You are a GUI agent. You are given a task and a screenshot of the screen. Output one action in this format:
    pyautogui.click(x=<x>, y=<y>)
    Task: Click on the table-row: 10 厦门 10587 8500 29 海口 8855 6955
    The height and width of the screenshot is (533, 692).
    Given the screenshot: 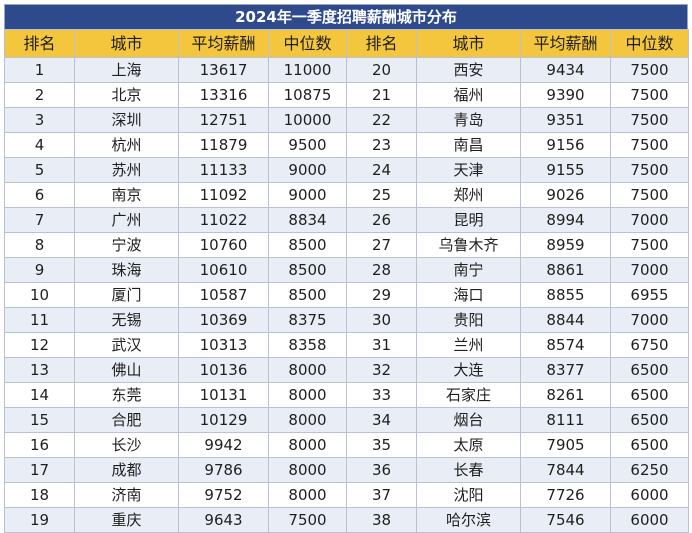 What is the action you would take?
    pyautogui.click(x=346, y=295)
    